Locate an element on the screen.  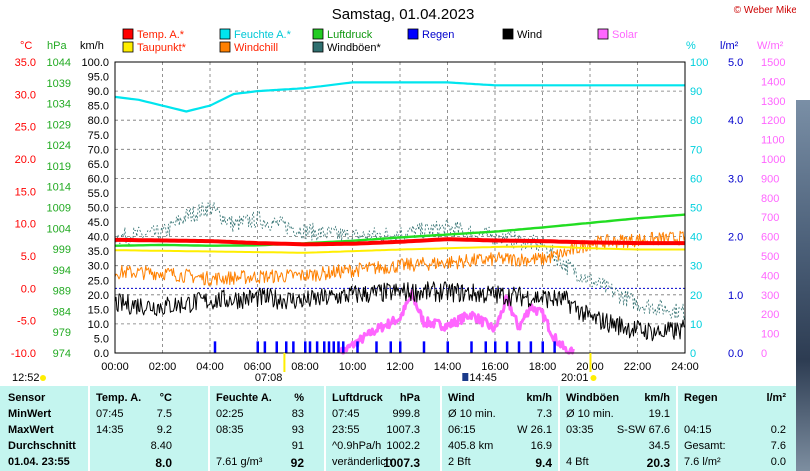
temp_ticks: 15.0 is located at coordinates (25, 192).